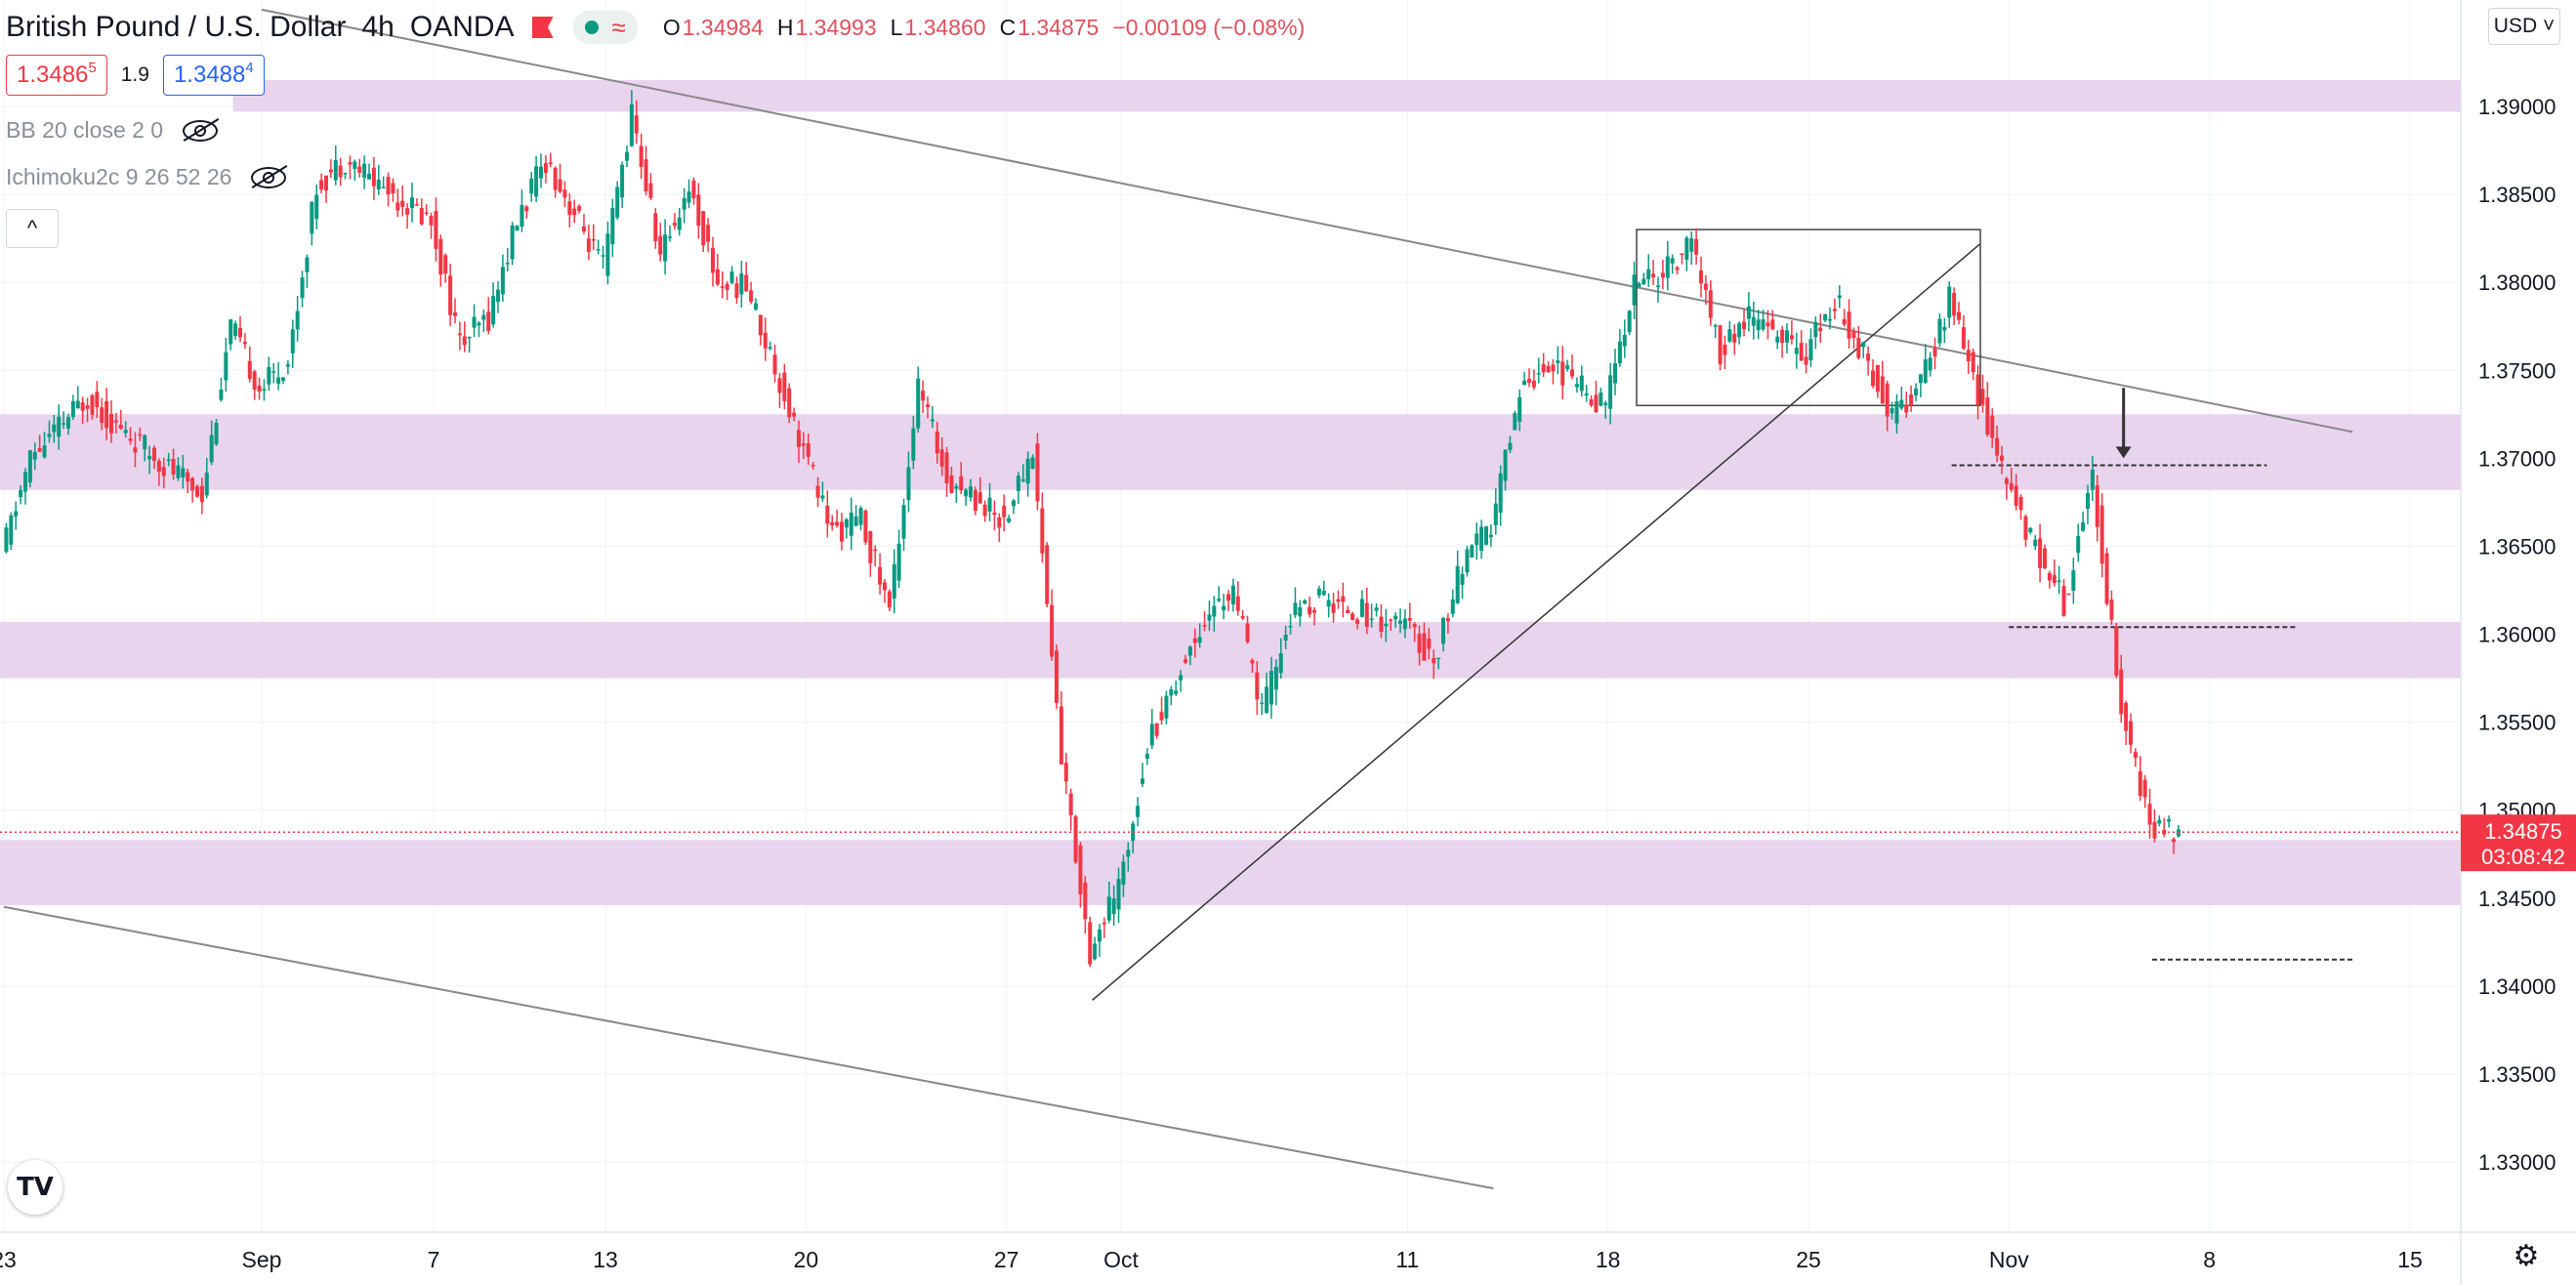  What do you see at coordinates (1209, 27) in the screenshot?
I see `ohlc-change: −0.00109 (−0.08%)` at bounding box center [1209, 27].